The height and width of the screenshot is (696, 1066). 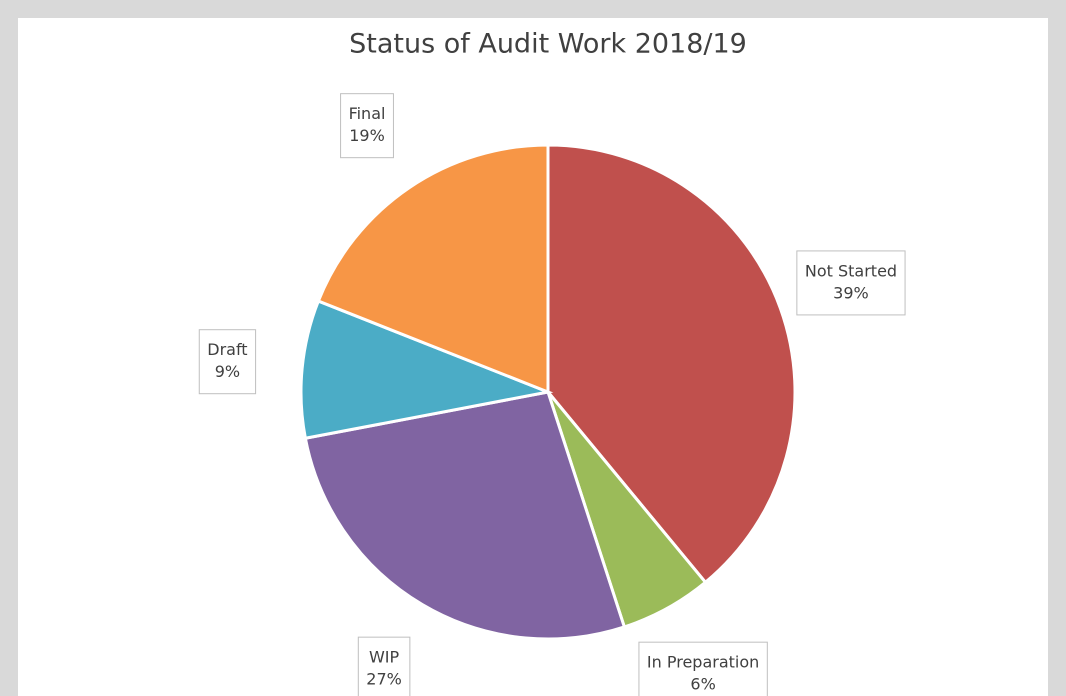 I want to click on category-label: Not Started, so click(x=851, y=270).